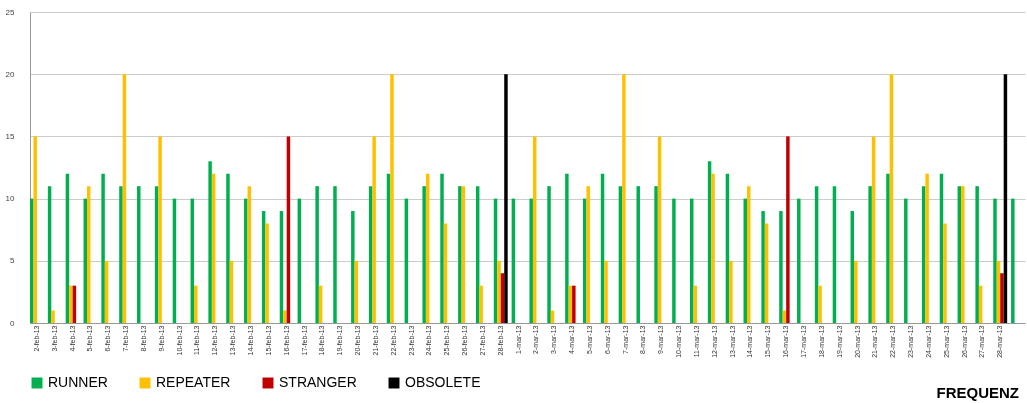 The width and height of the screenshot is (1027, 403). What do you see at coordinates (318, 382) in the screenshot?
I see `legend-label: STRANGER` at bounding box center [318, 382].